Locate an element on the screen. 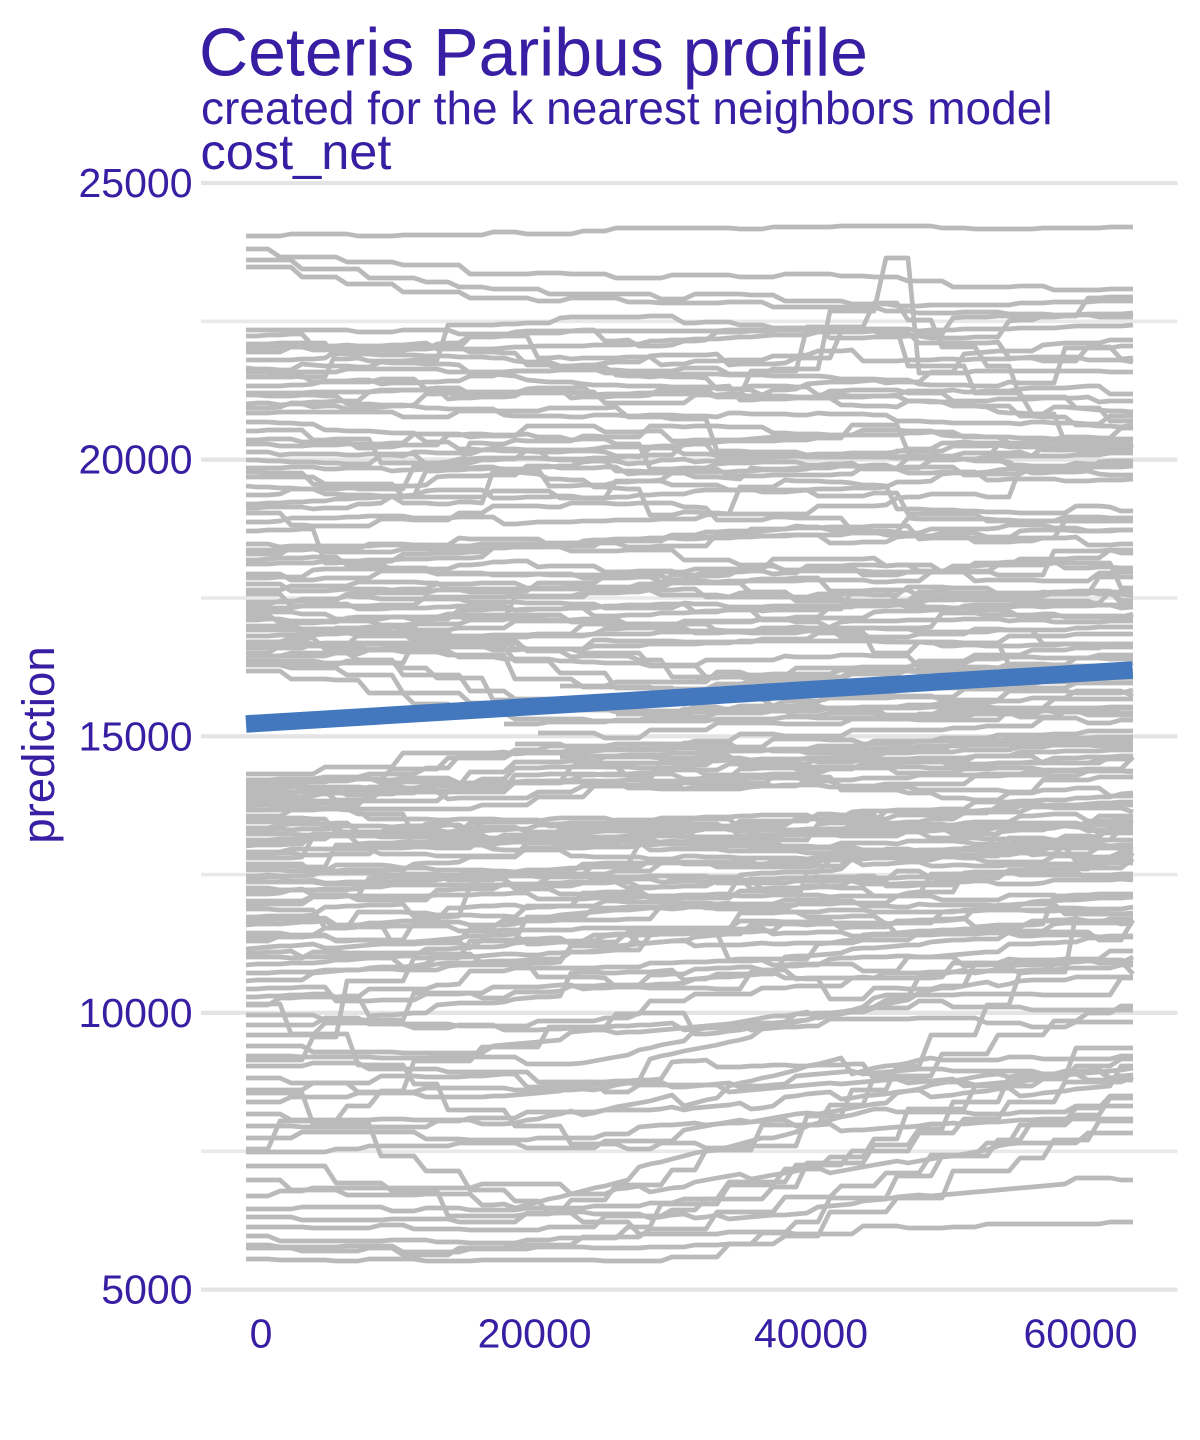 The width and height of the screenshot is (1200, 1440). svg-text: 15000 is located at coordinates (135, 736).